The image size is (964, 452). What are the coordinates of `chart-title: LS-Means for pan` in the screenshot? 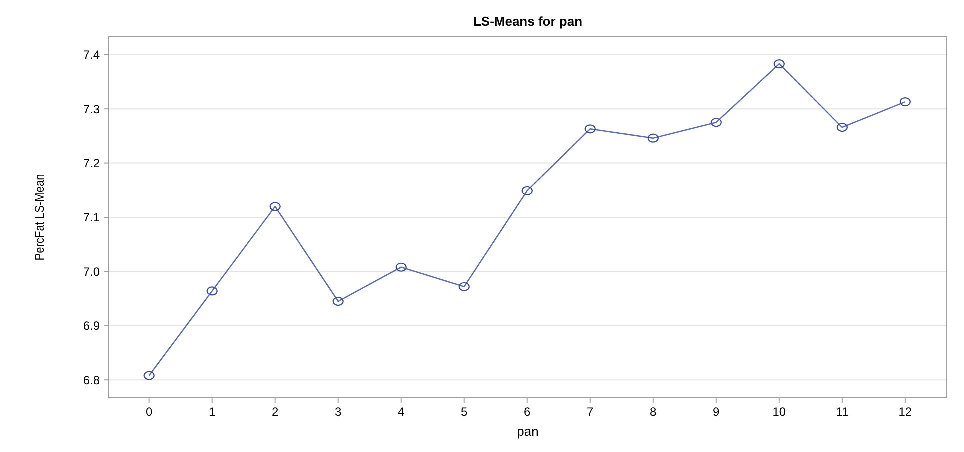 It's located at (528, 21).